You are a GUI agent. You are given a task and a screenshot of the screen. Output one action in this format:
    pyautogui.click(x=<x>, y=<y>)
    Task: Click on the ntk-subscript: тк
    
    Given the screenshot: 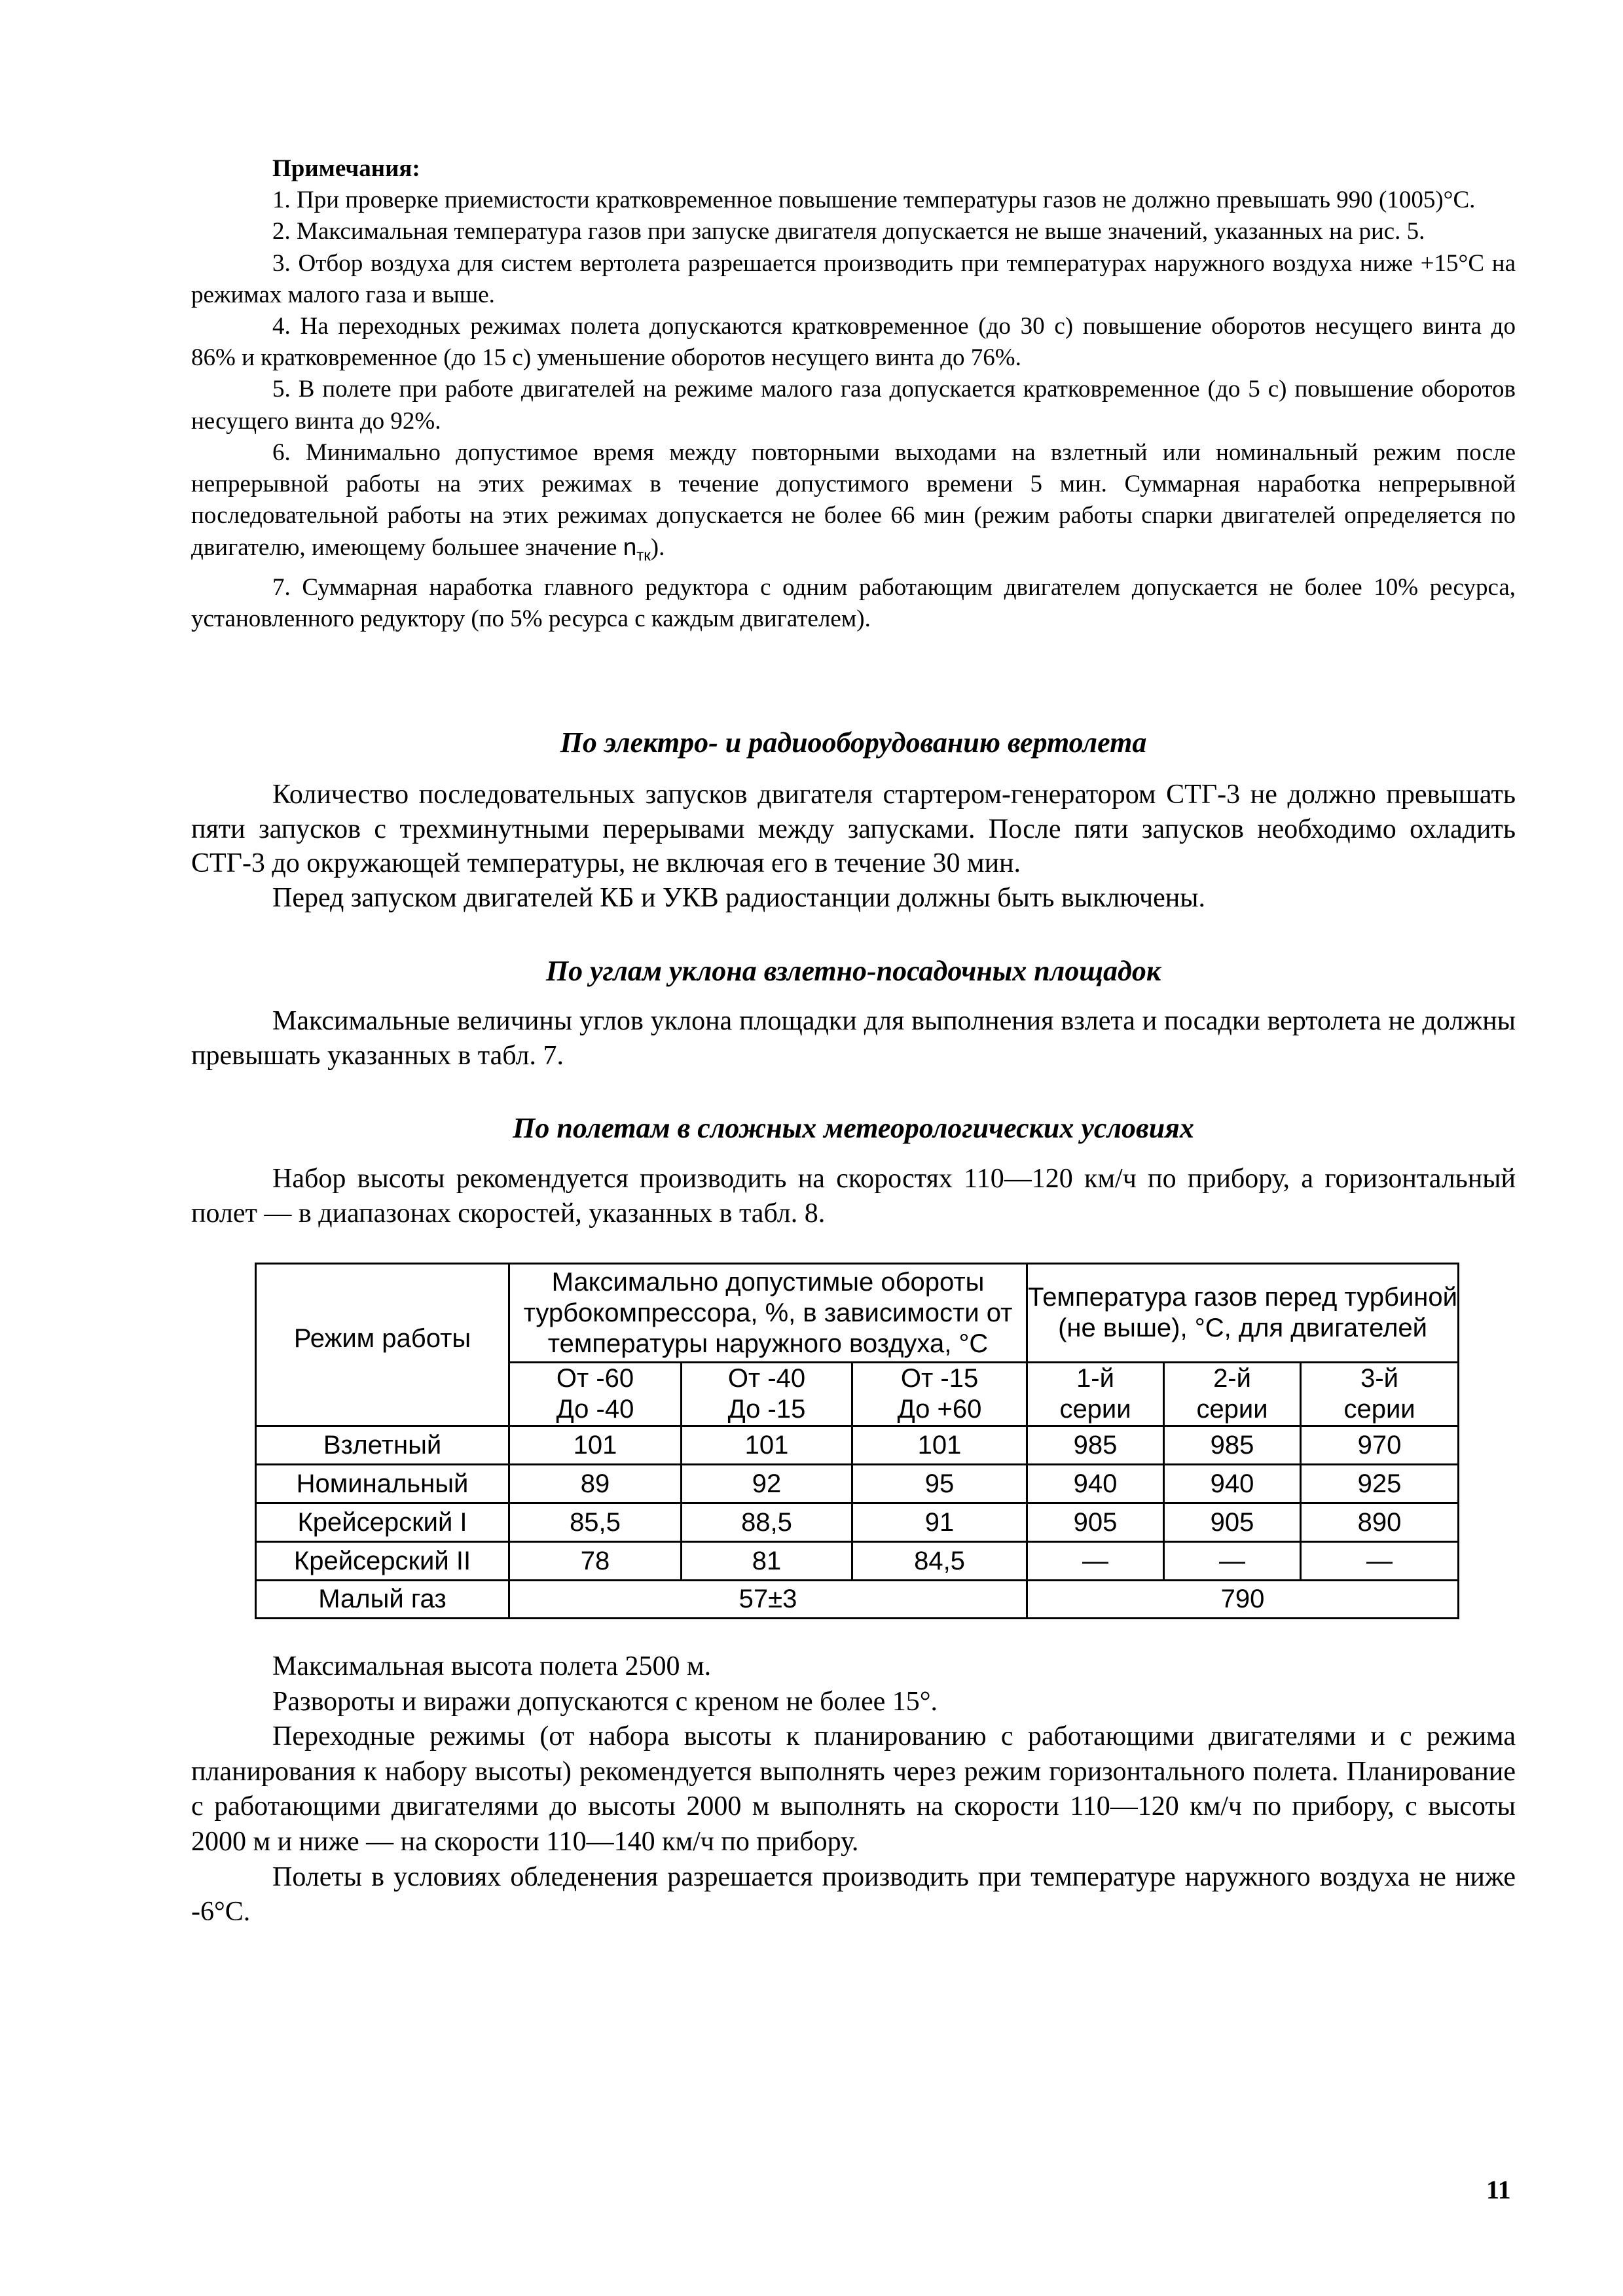 What is the action you would take?
    pyautogui.click(x=643, y=556)
    